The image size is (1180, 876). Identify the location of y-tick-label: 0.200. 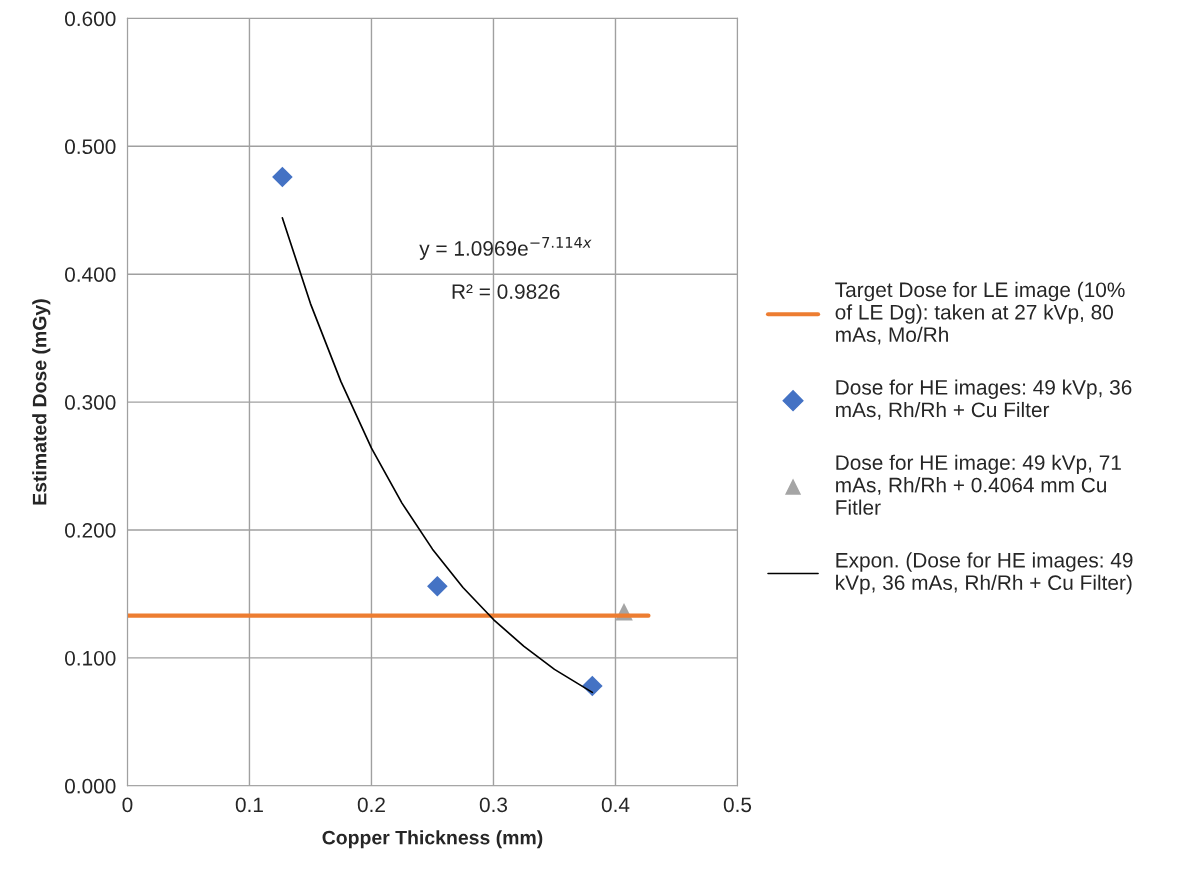
(90, 530).